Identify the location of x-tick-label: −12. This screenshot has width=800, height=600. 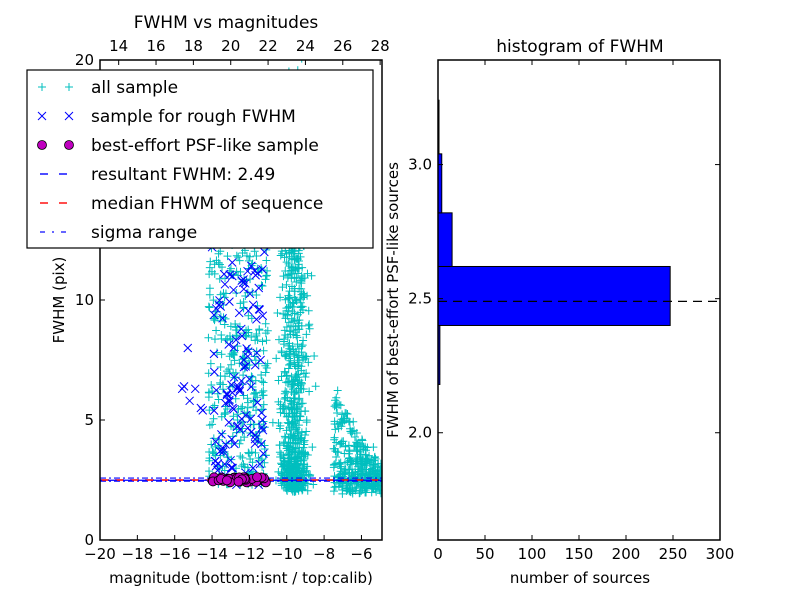
(250, 554).